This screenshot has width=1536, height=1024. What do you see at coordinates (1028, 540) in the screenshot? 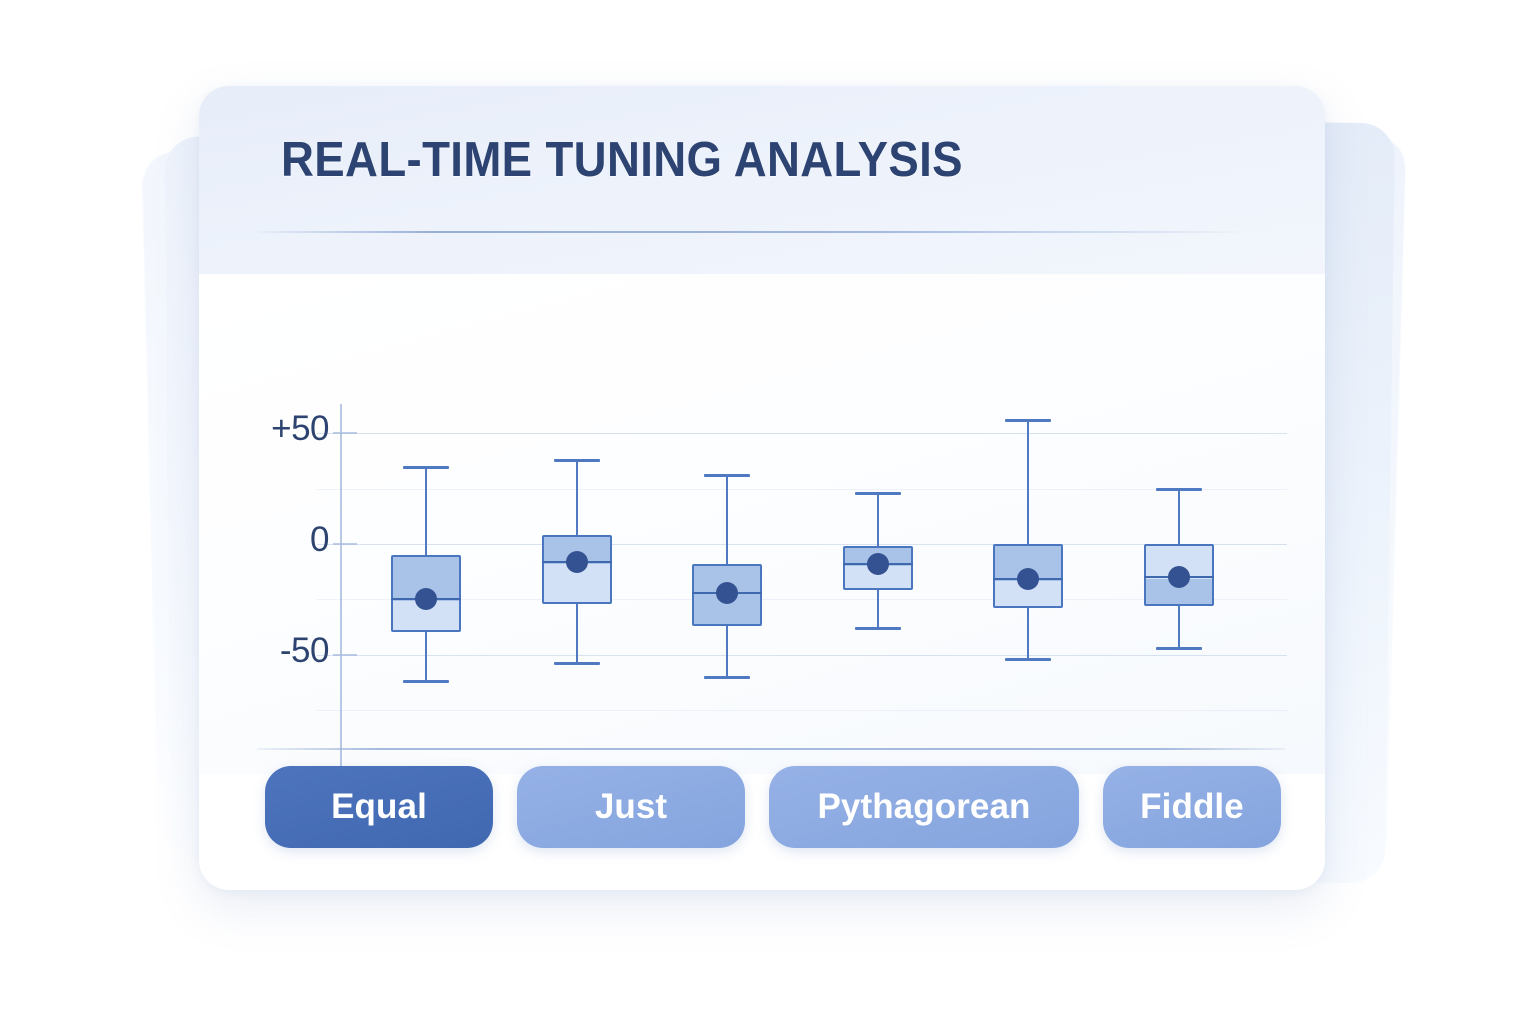
I see `whisker-line` at bounding box center [1028, 540].